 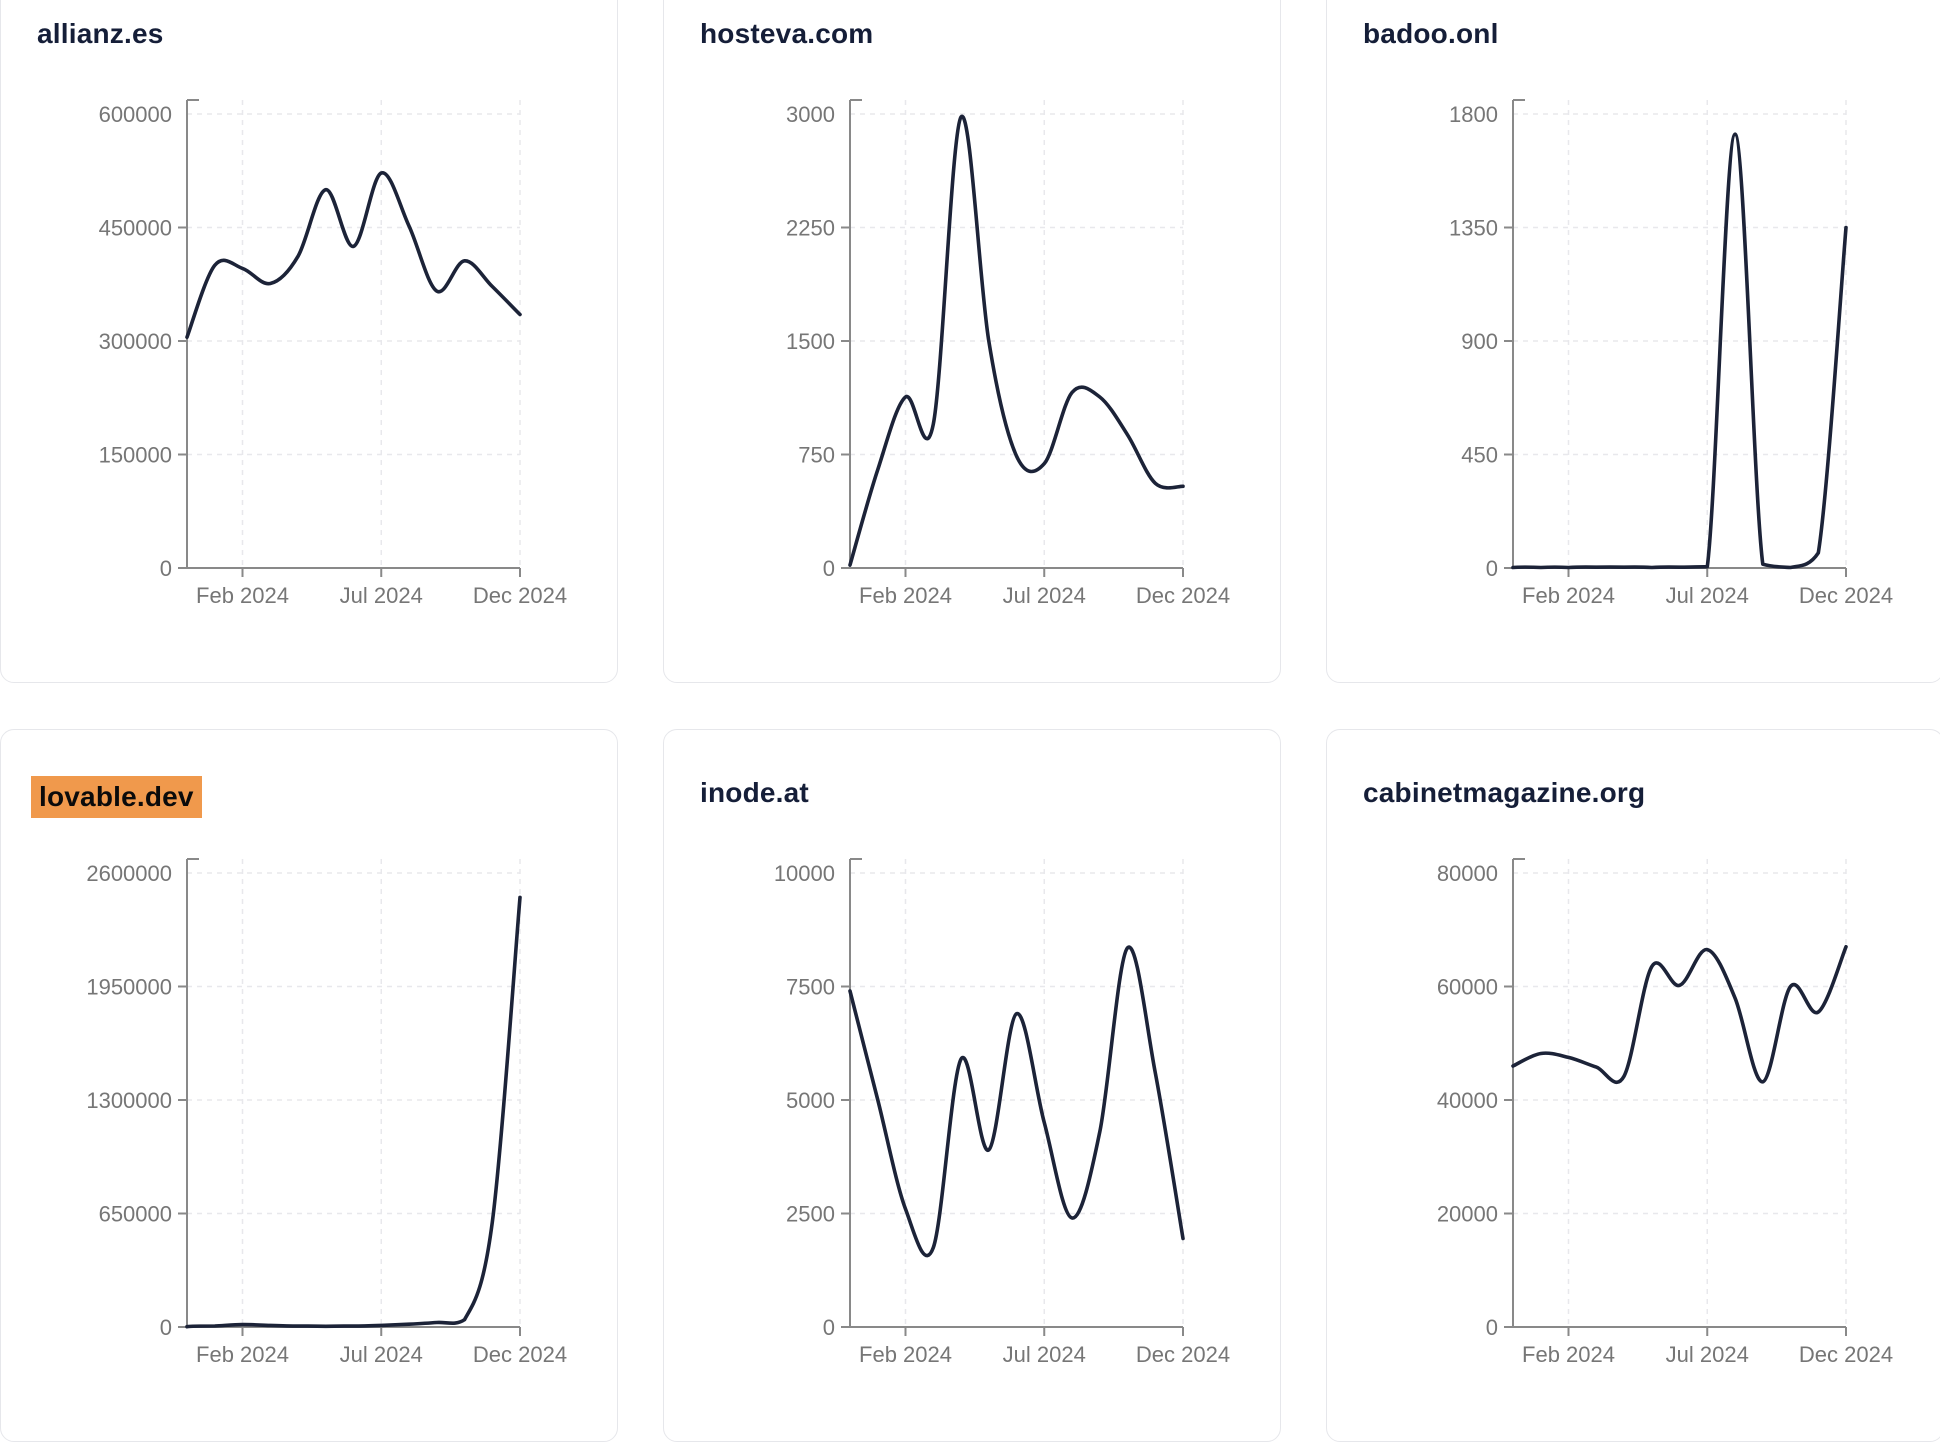 I want to click on svg-text: 2600000, so click(x=129, y=873).